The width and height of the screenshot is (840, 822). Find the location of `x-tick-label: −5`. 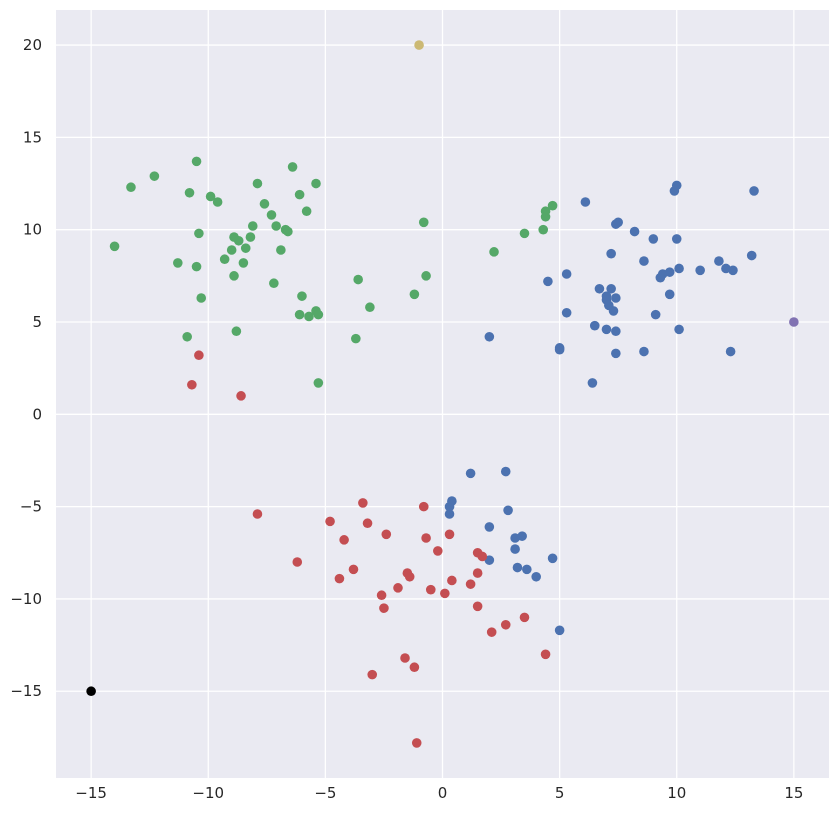

x-tick-label: −5 is located at coordinates (325, 793).